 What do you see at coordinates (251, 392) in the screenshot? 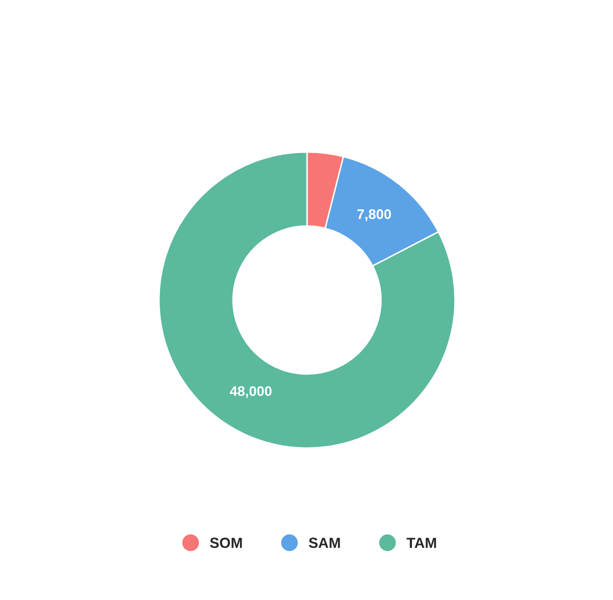
I see `data-label: 48,000` at bounding box center [251, 392].